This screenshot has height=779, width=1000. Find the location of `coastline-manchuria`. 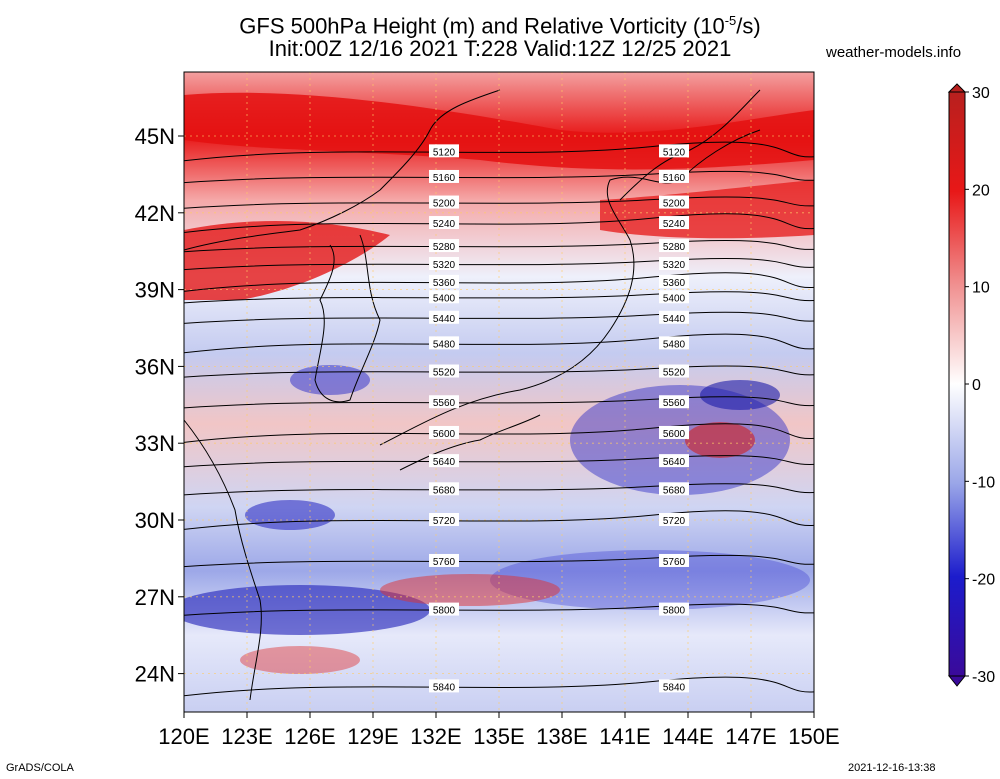

coastline-manchuria is located at coordinates (342, 170).